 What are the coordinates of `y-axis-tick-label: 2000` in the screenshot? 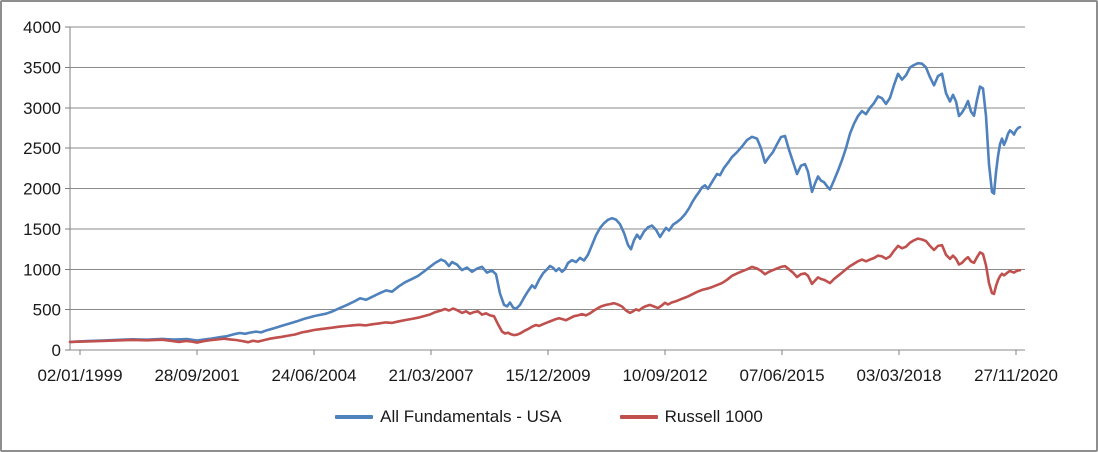 It's located at (42, 189).